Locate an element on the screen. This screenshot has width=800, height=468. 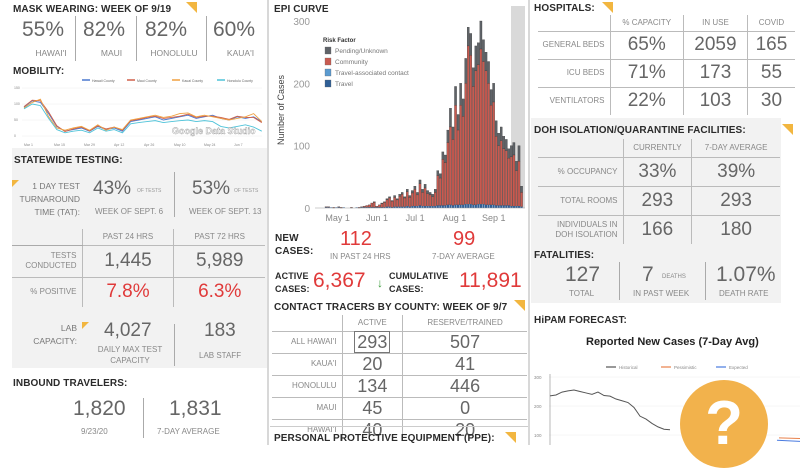
selected-cell: 293 is located at coordinates (372, 341).